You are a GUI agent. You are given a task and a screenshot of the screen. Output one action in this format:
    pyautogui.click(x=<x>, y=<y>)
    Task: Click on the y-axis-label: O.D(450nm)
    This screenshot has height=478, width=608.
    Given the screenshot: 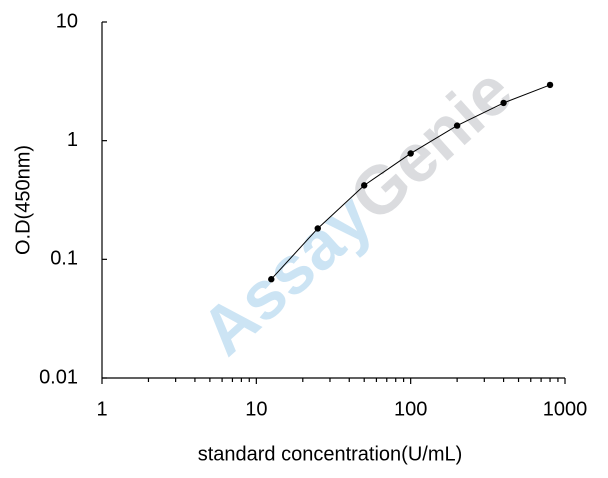 What is the action you would take?
    pyautogui.click(x=23, y=200)
    